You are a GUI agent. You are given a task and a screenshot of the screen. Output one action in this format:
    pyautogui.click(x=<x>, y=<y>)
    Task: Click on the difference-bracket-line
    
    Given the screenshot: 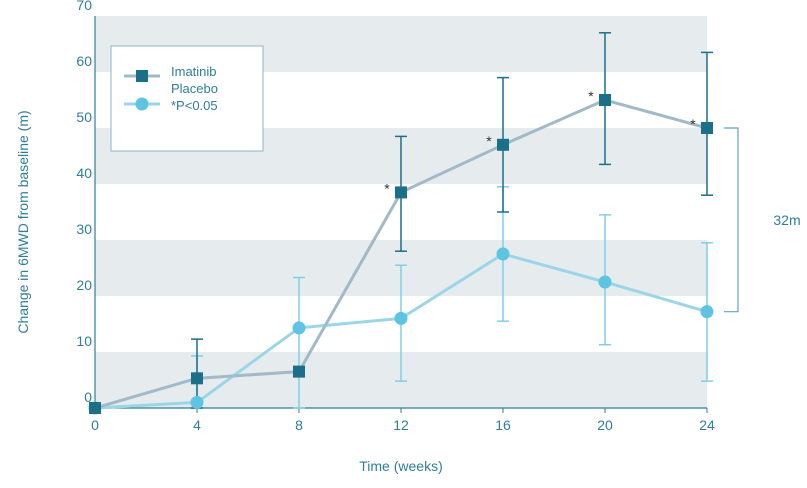 What is the action you would take?
    pyautogui.click(x=731, y=220)
    